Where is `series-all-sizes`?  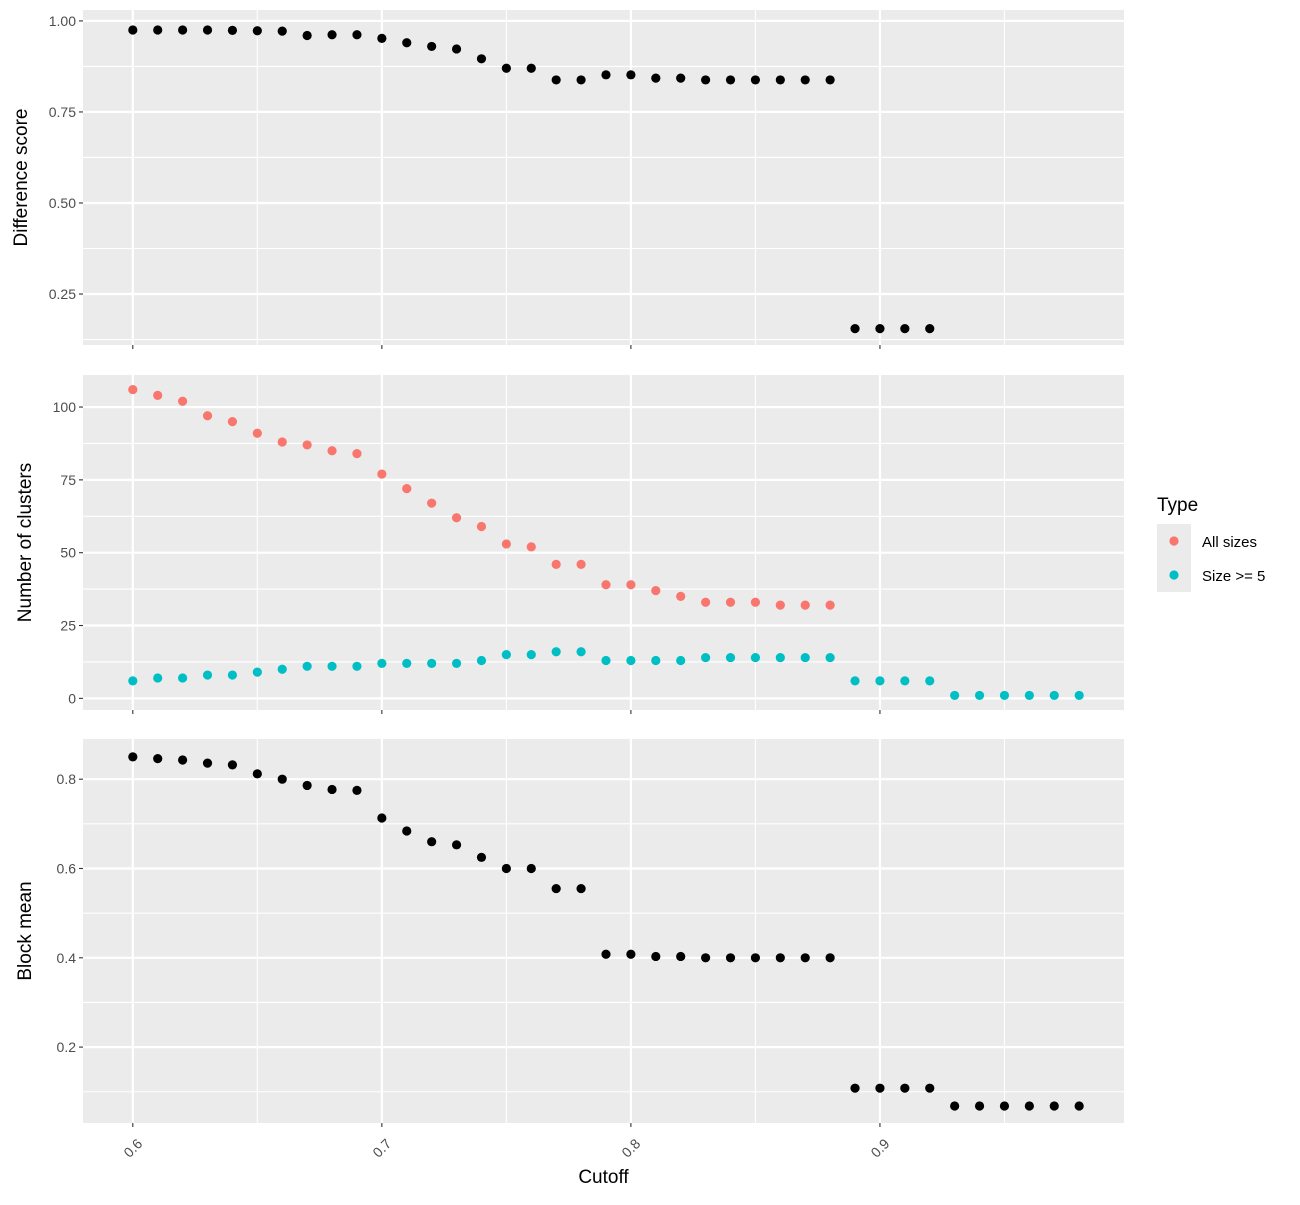
series-all-sizes is located at coordinates (481, 497).